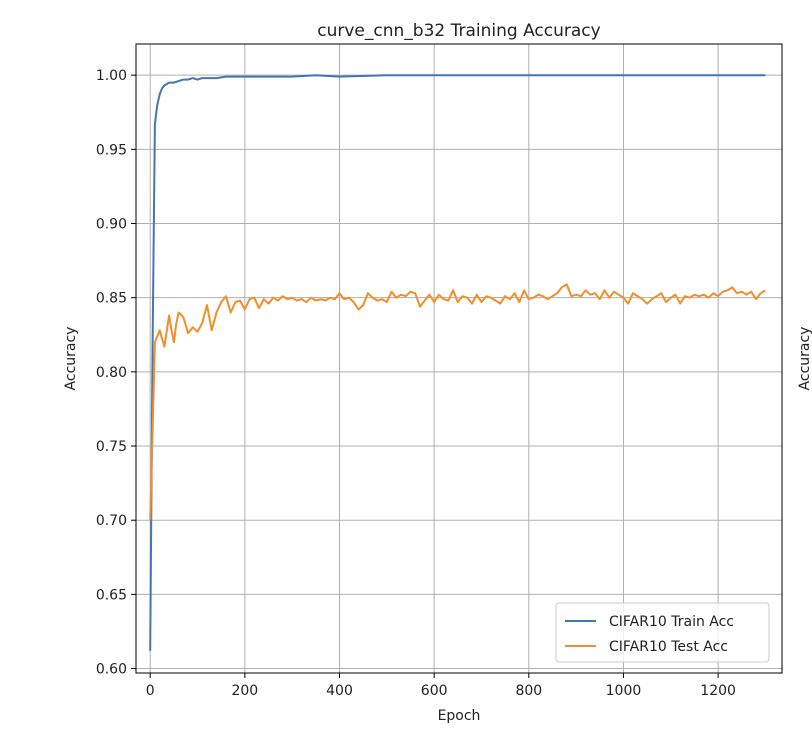 The height and width of the screenshot is (742, 812). Describe the element at coordinates (718, 691) in the screenshot. I see `x-tick-label: 1200` at that location.